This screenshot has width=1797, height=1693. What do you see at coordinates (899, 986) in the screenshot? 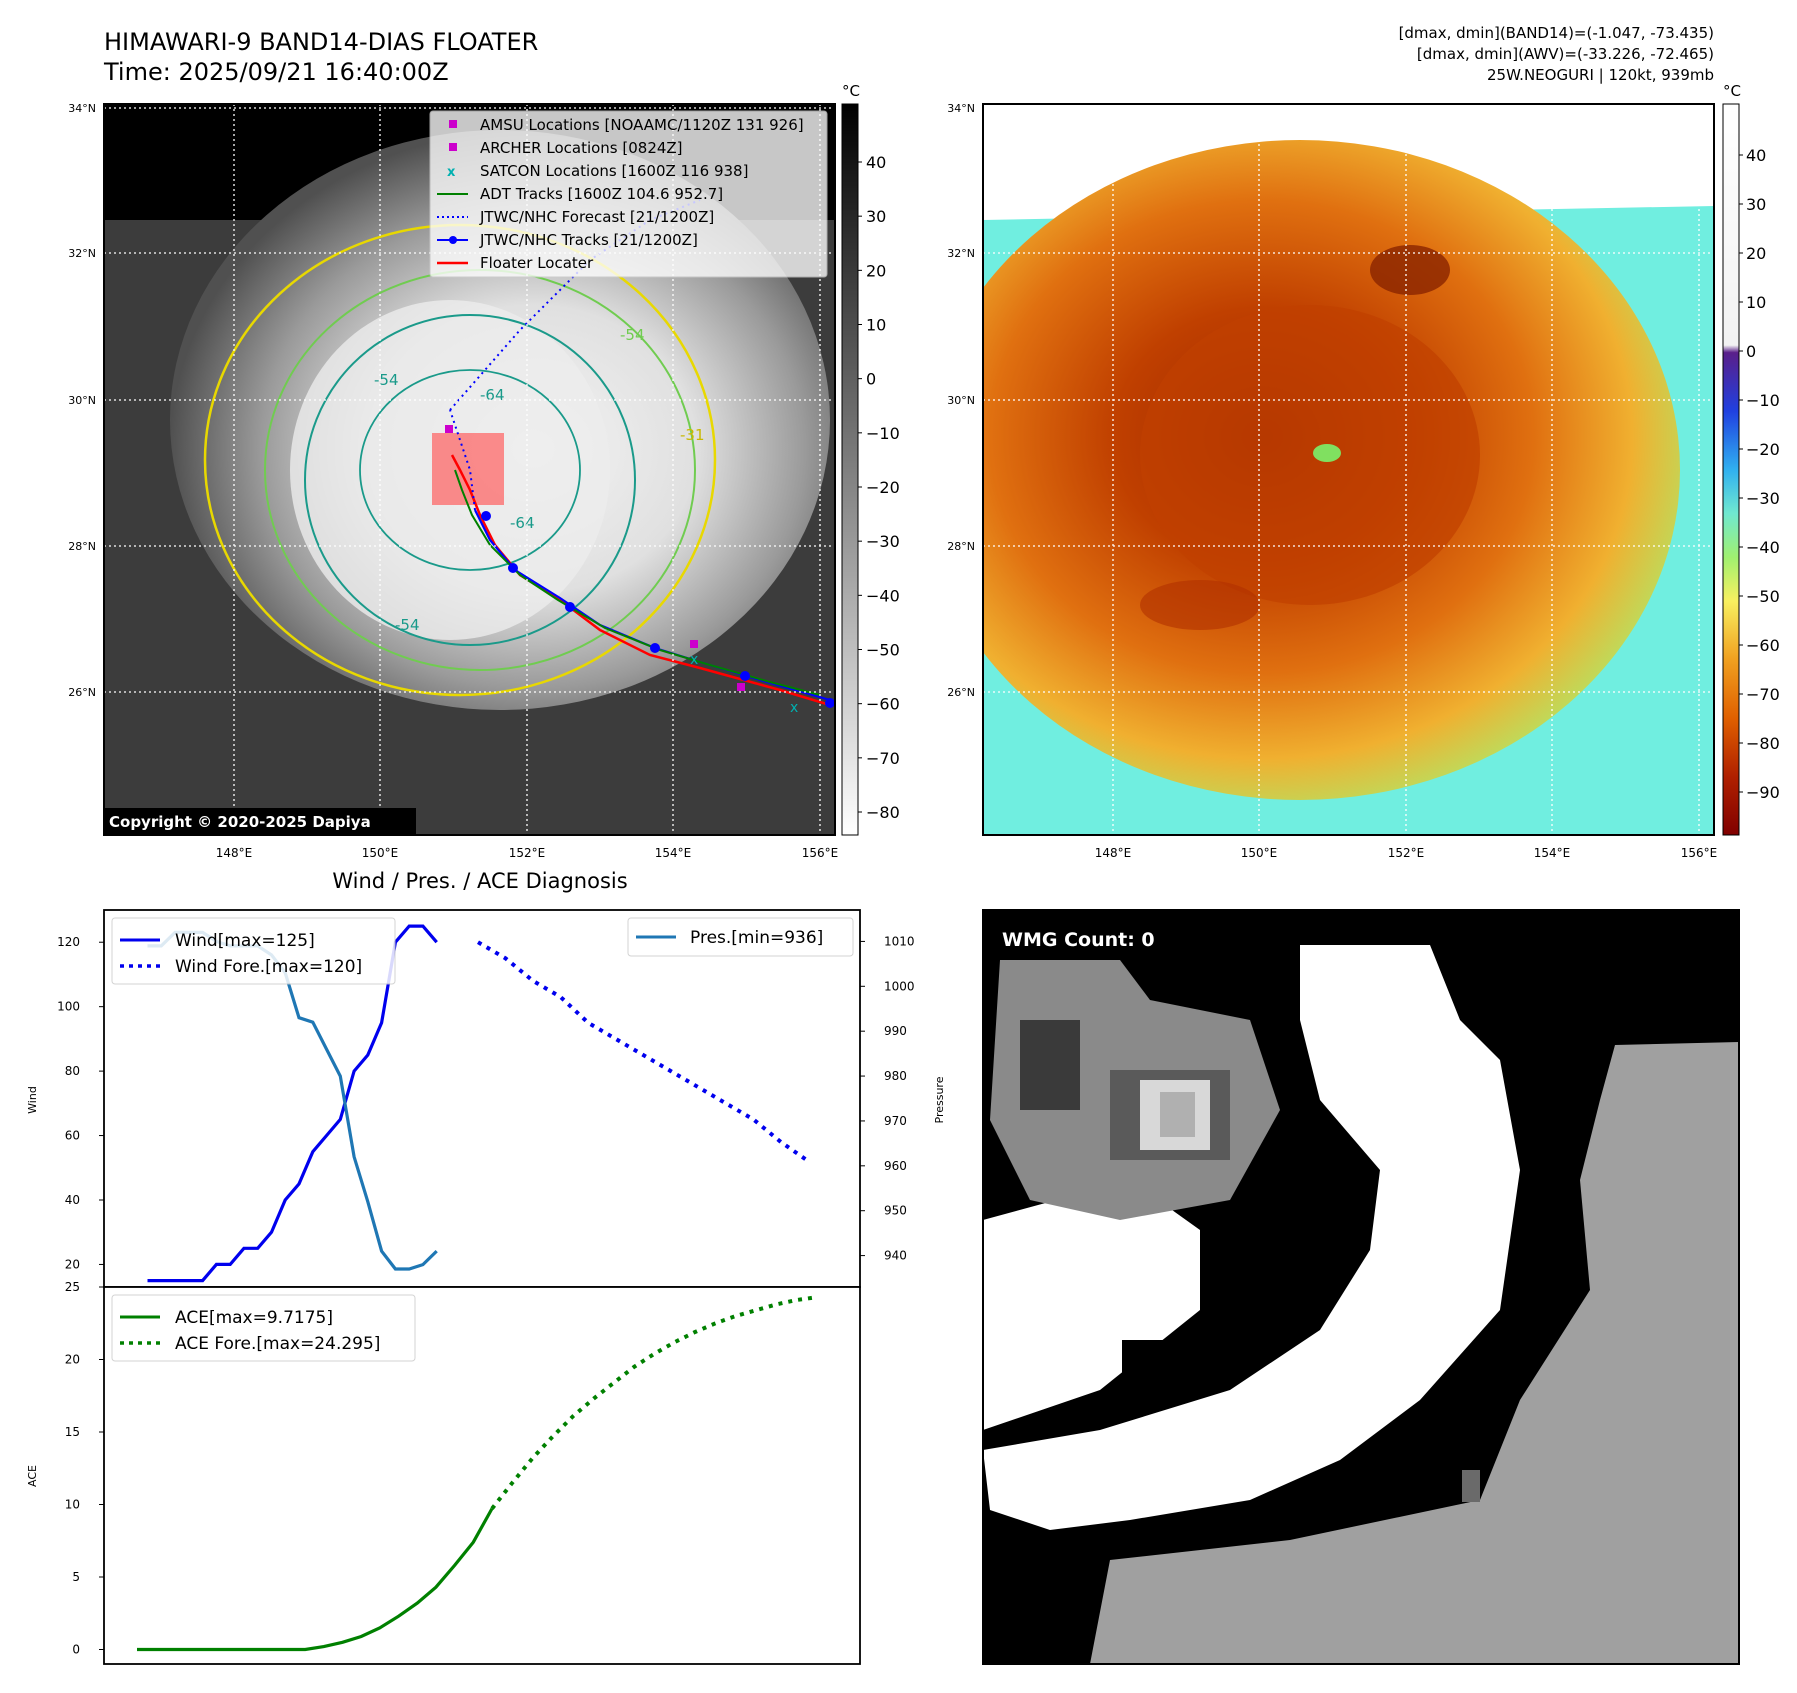
I see `pres-tick-label: 1000` at bounding box center [899, 986].